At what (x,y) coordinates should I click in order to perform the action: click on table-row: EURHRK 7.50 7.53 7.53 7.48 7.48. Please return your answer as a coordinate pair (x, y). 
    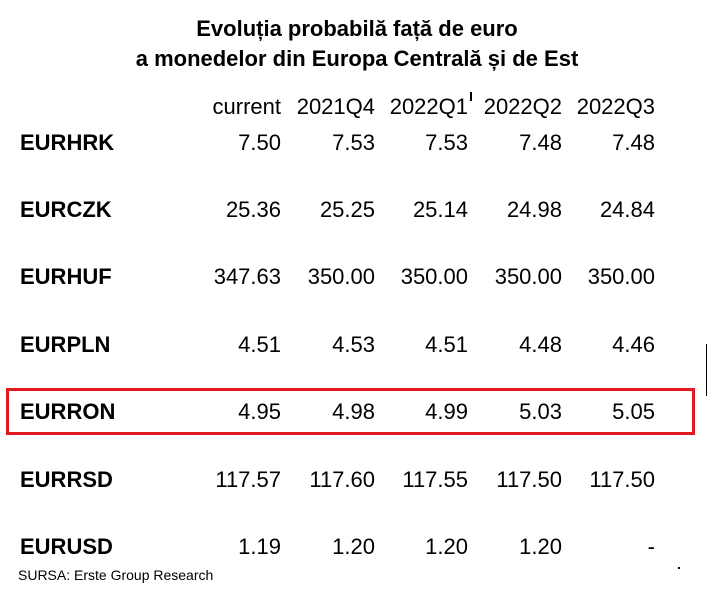
    Looking at the image, I should click on (357, 143).